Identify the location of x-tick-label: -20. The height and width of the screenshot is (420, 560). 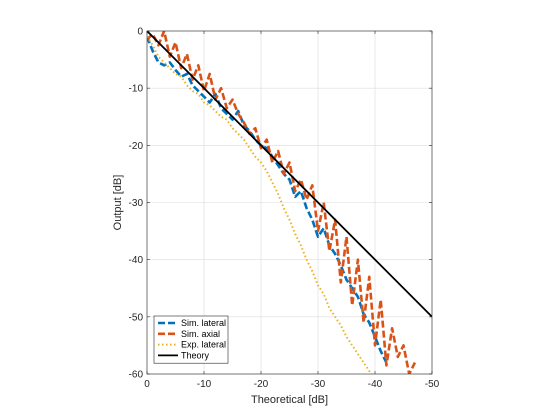
(261, 384).